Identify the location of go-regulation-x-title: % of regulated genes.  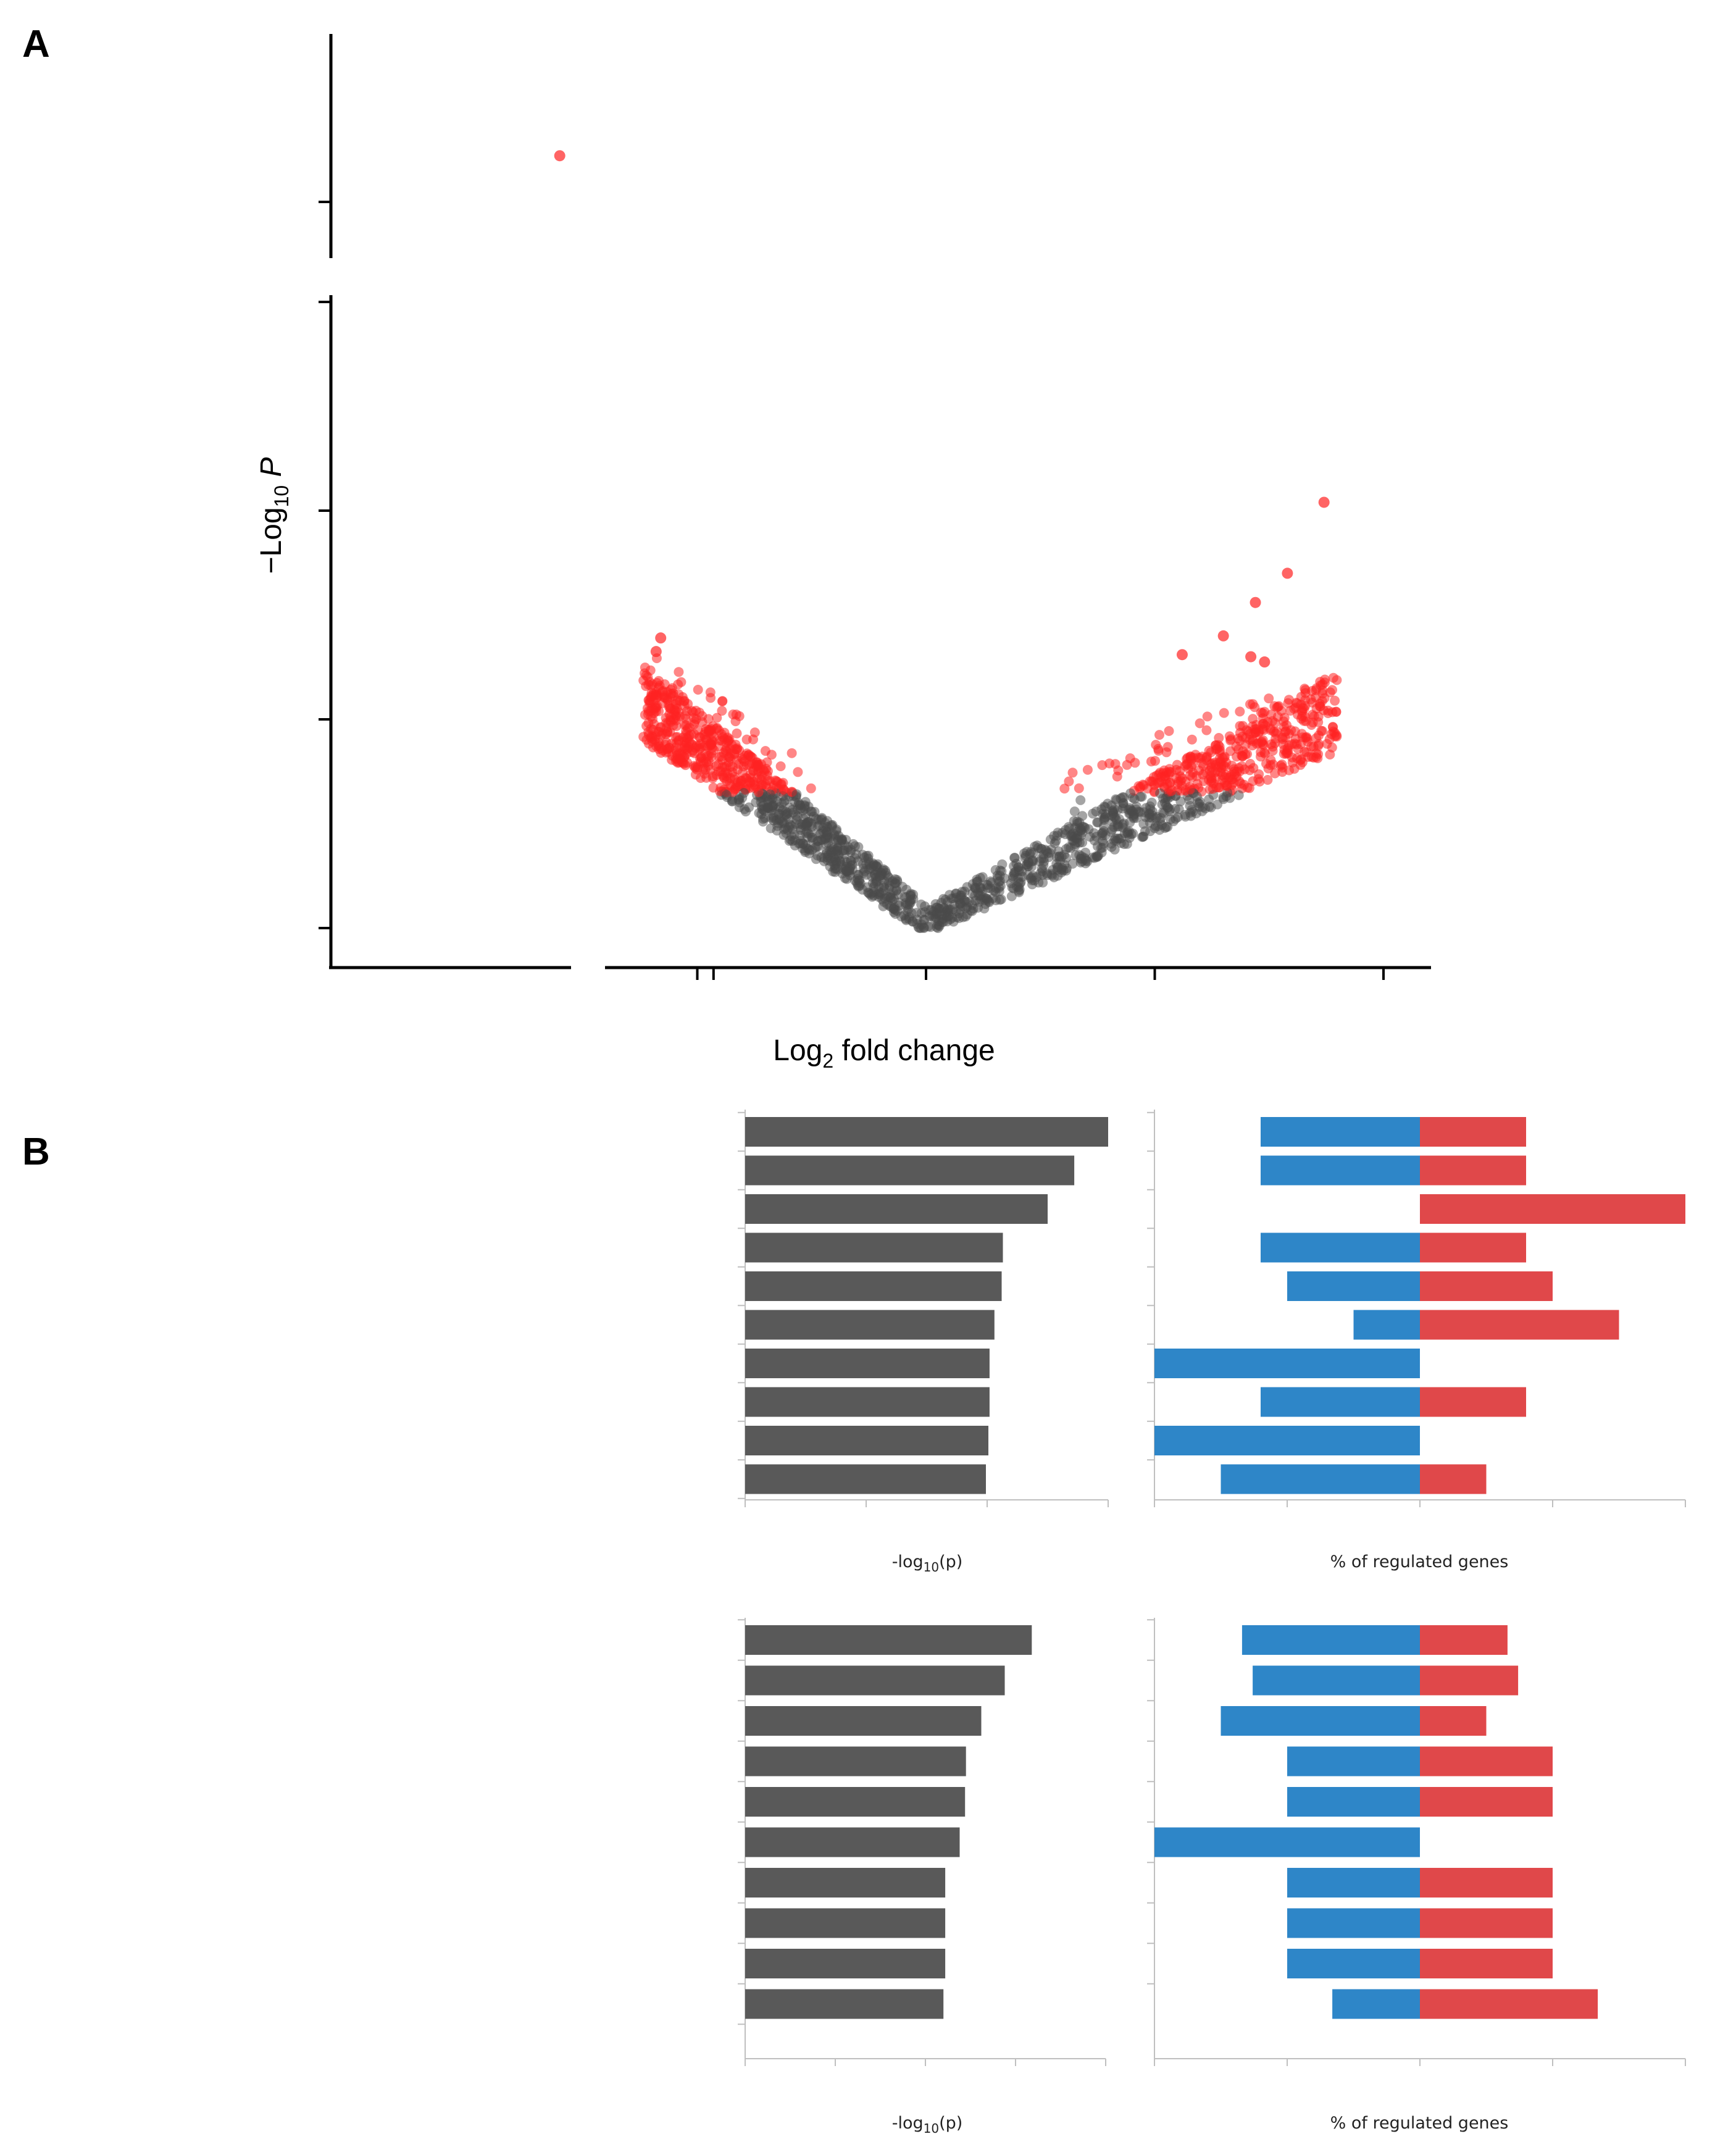
(1419, 2123).